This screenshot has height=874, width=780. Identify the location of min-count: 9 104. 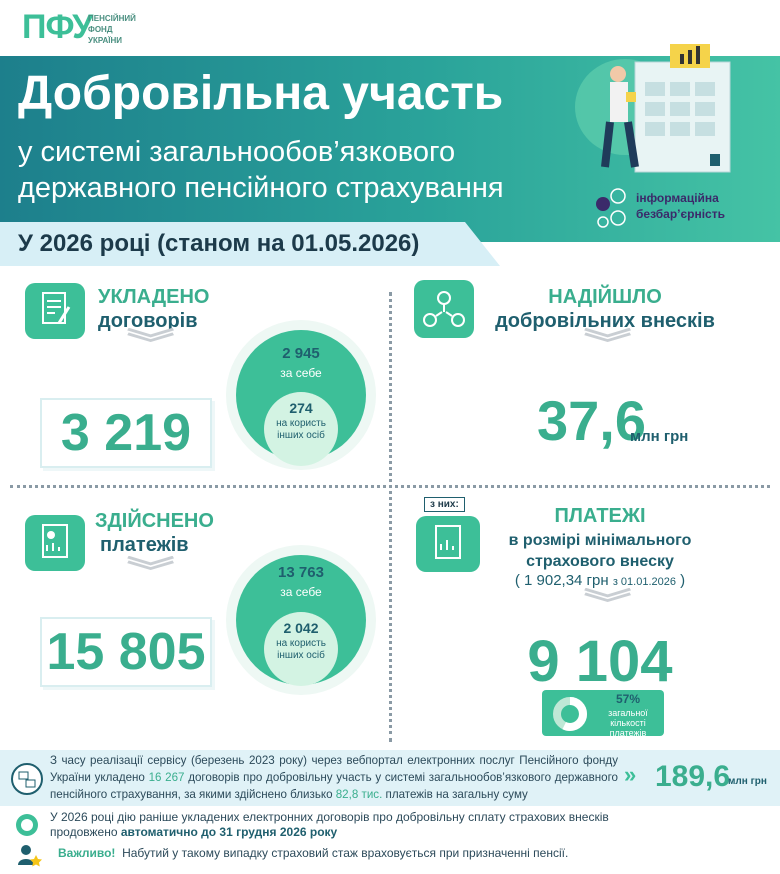
(600, 661).